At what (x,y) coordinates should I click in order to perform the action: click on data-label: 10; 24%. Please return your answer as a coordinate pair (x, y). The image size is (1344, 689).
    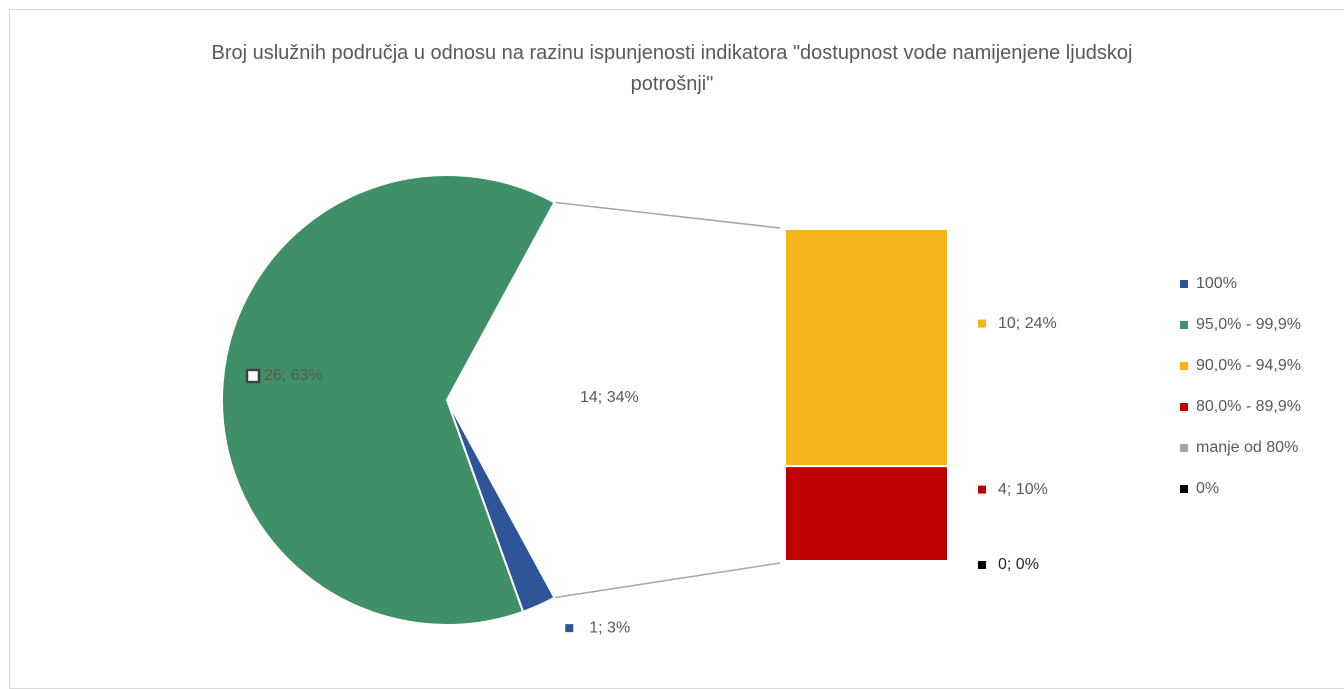
    Looking at the image, I should click on (1027, 323).